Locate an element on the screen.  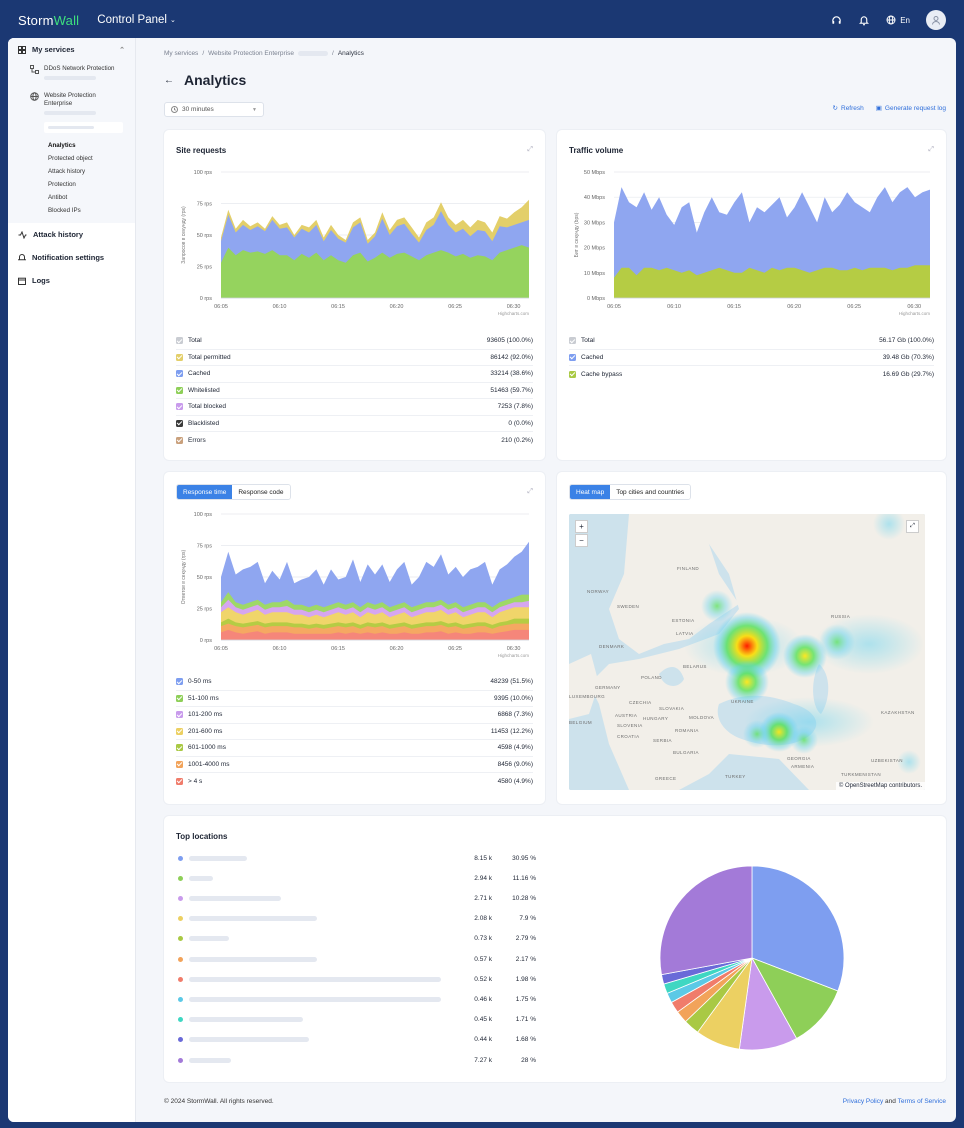
domain-select-redacted is located at coordinates (83, 128).